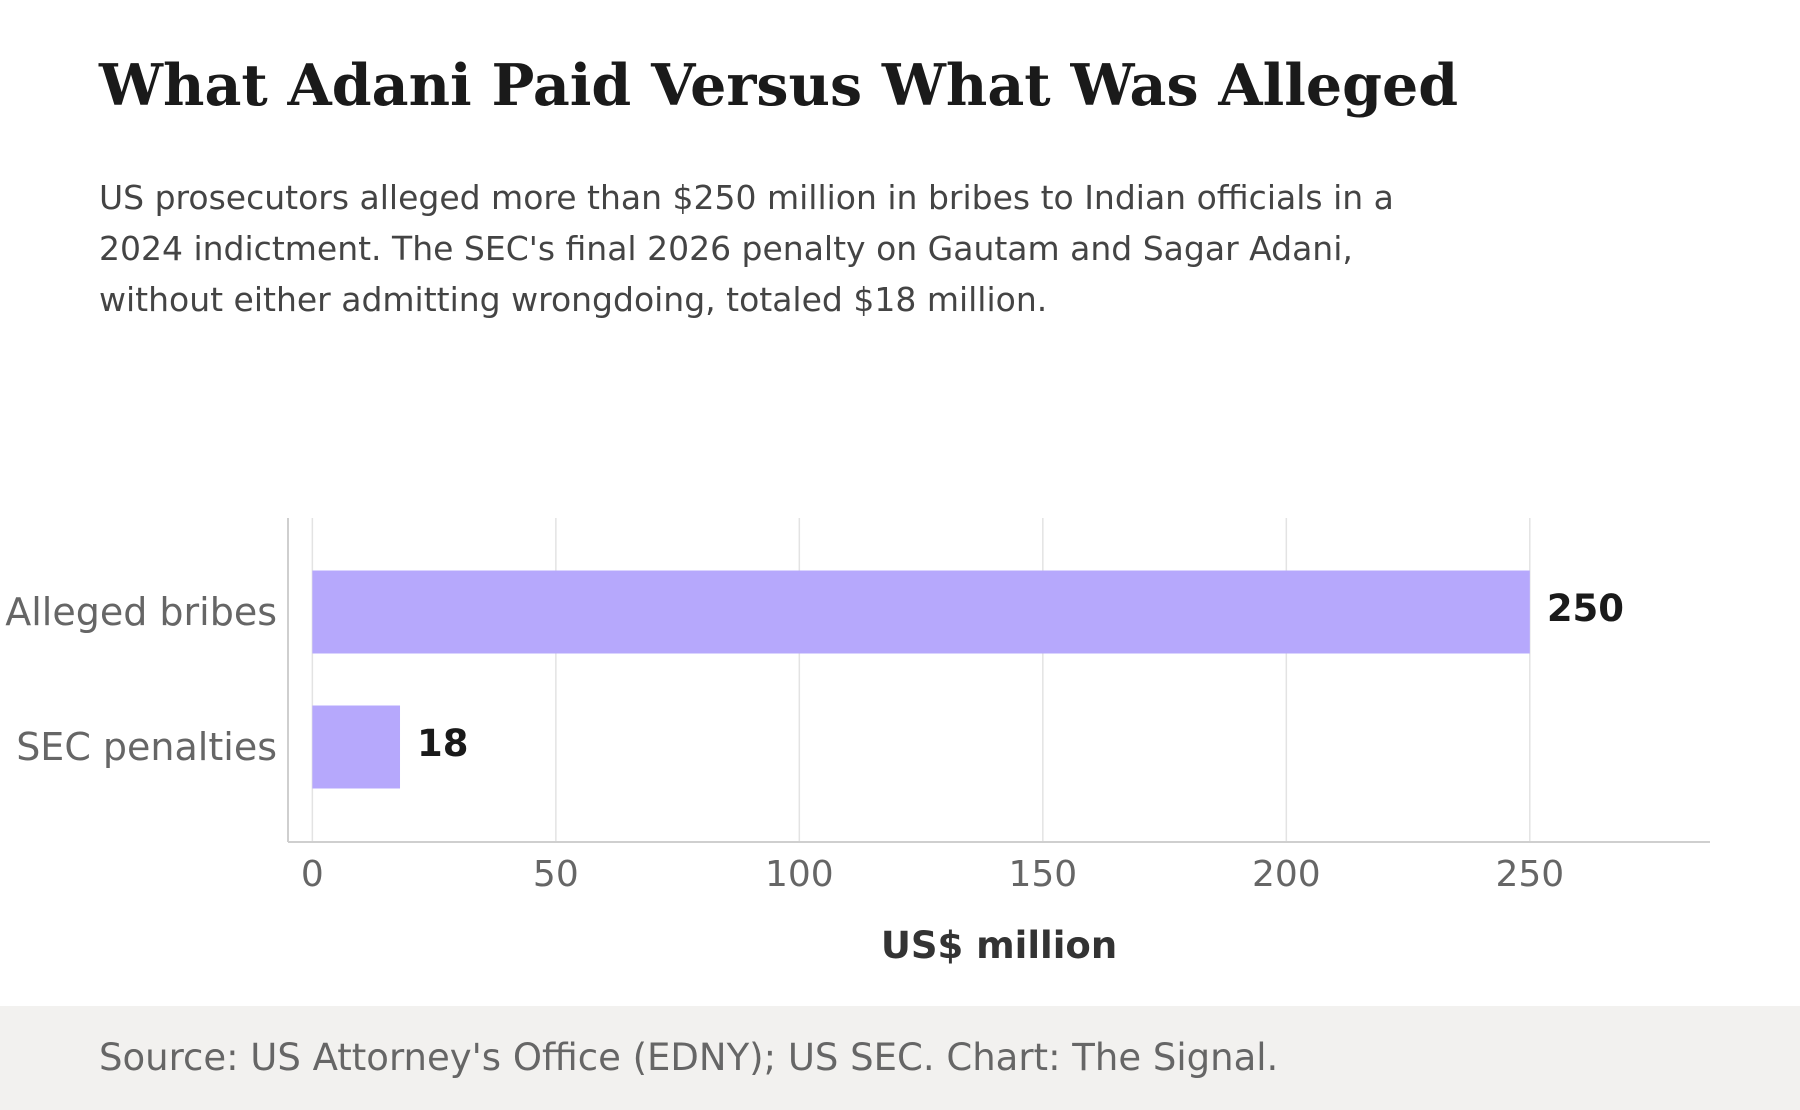 The width and height of the screenshot is (1800, 1110). I want to click on bar-alleged-bribes, so click(921, 612).